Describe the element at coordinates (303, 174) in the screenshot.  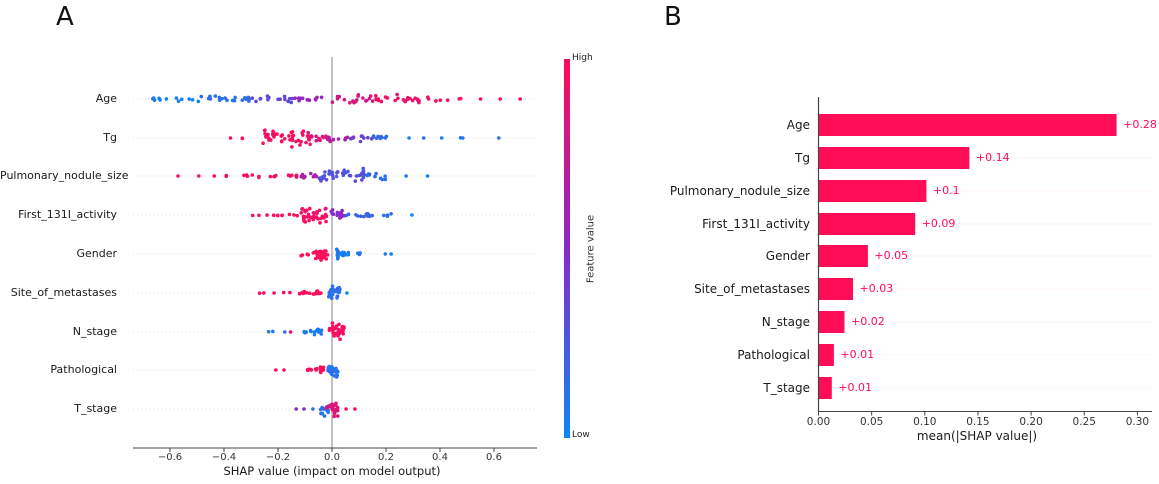
I see `beeswarm-row-pulmonary_nodule_size` at that location.